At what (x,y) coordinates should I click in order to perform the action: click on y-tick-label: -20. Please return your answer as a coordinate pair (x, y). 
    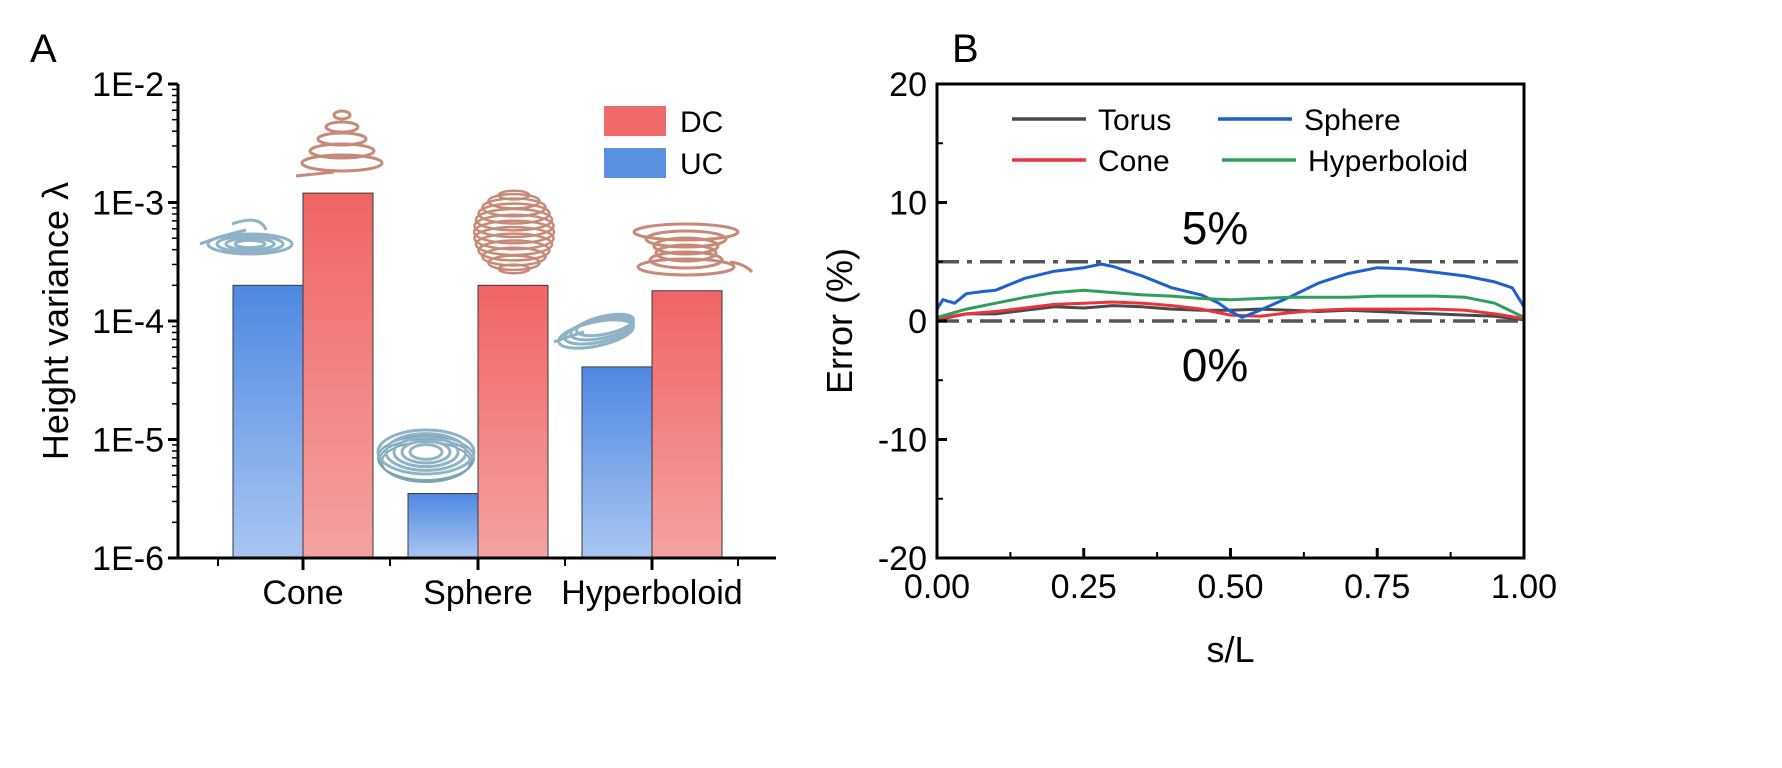
    Looking at the image, I should click on (902, 559).